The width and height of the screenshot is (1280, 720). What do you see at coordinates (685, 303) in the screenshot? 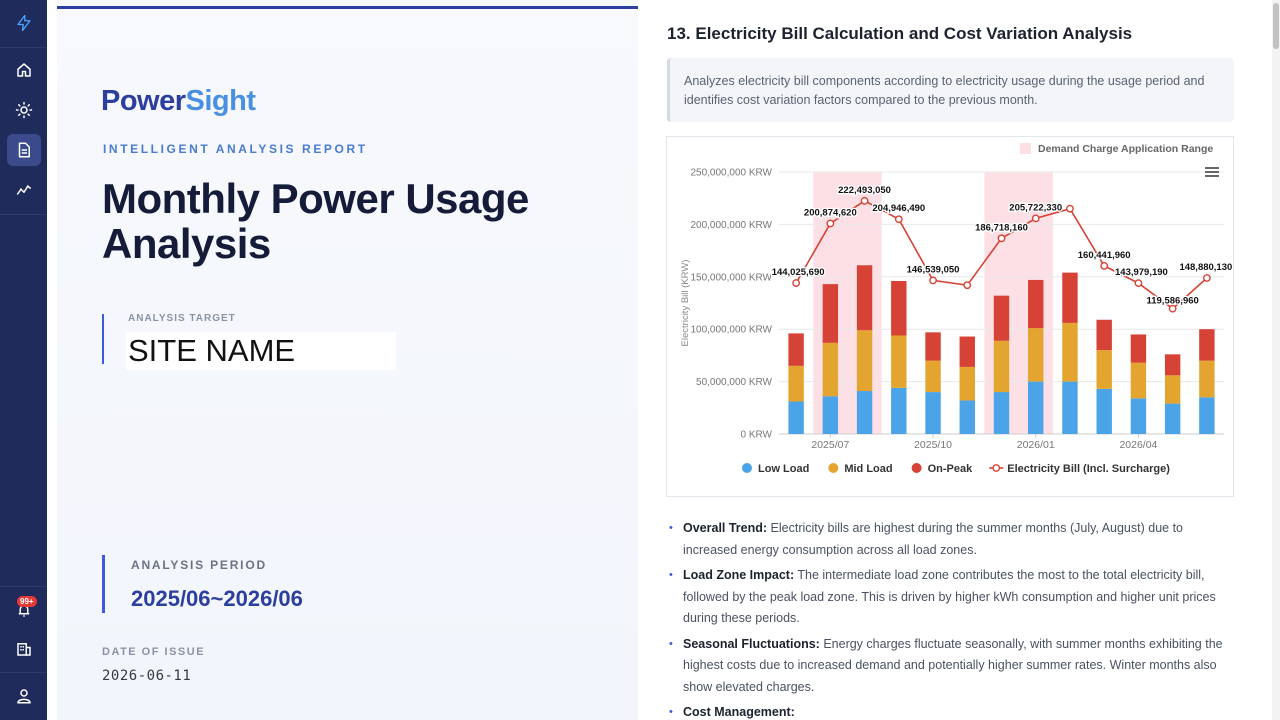
I see `y-axis-label: Electricity Bill (KRW)` at bounding box center [685, 303].